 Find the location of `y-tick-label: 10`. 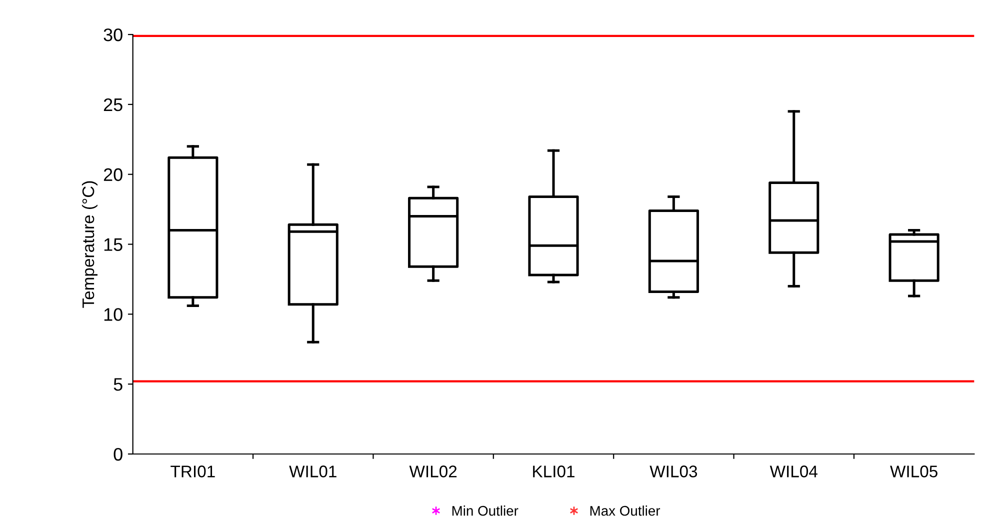

y-tick-label: 10 is located at coordinates (113, 314).